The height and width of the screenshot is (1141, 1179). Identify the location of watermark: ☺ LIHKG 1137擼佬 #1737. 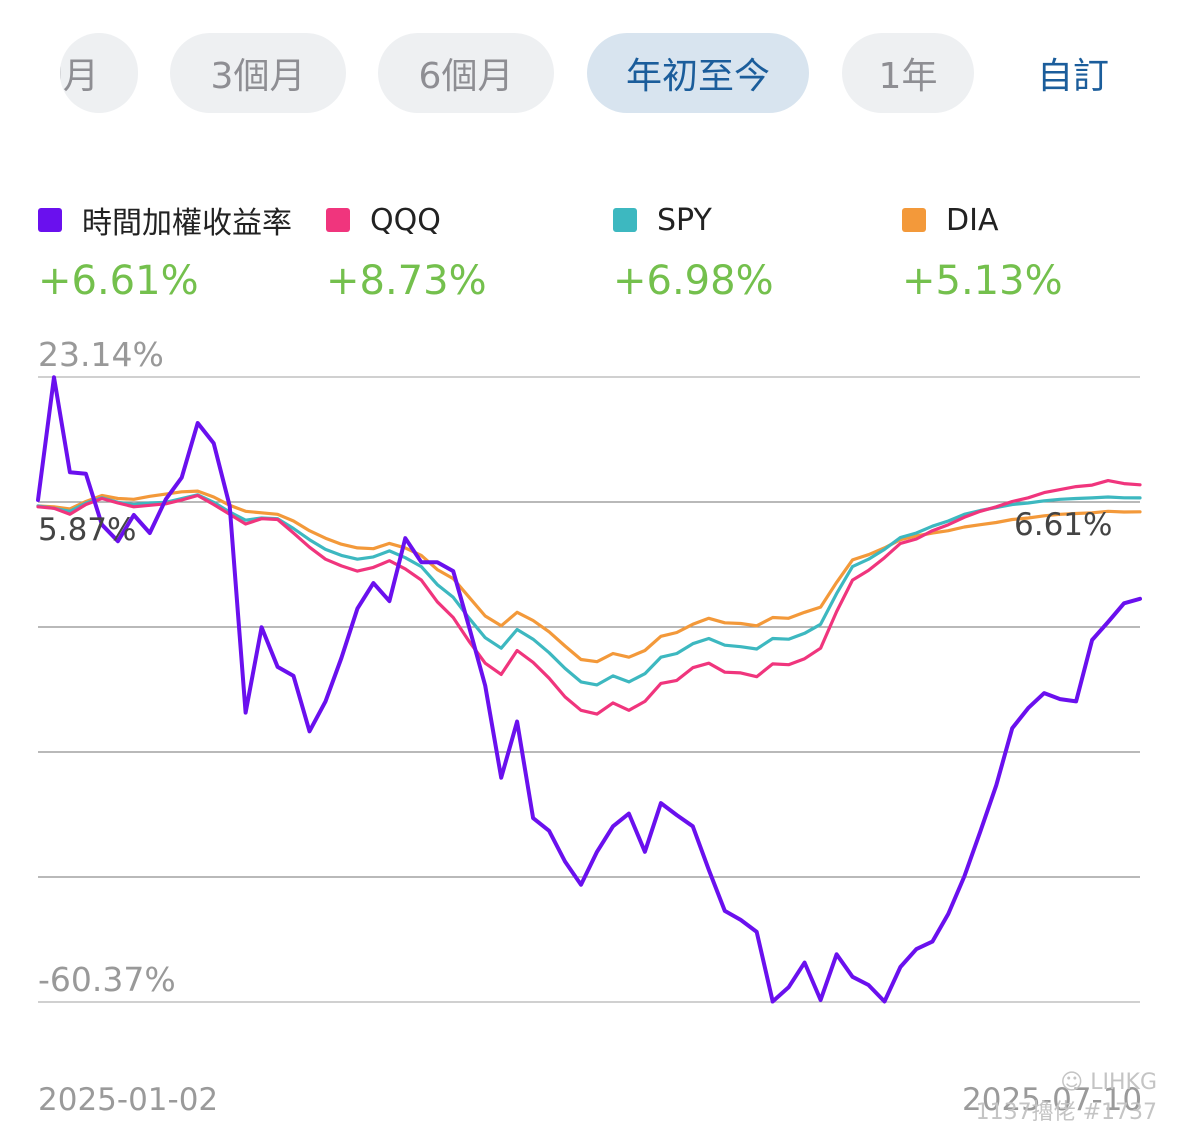
(1066, 1098).